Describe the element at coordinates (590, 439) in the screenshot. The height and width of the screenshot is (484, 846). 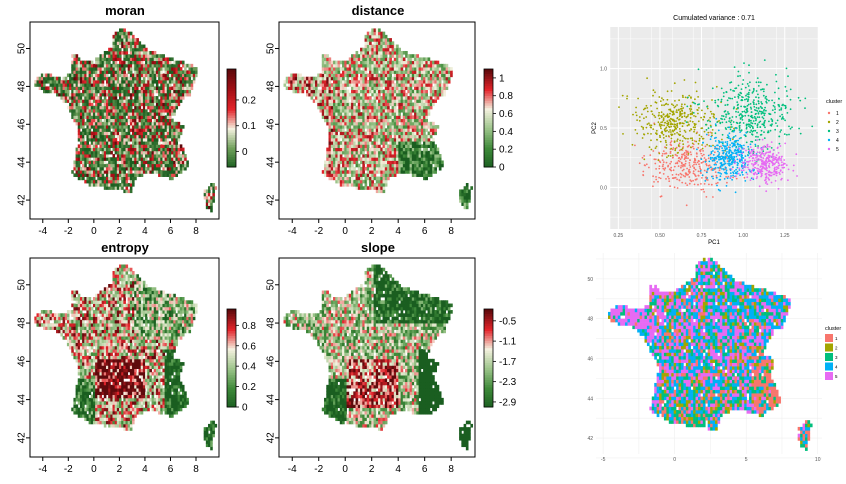
I see `y-tick-label: 42` at that location.